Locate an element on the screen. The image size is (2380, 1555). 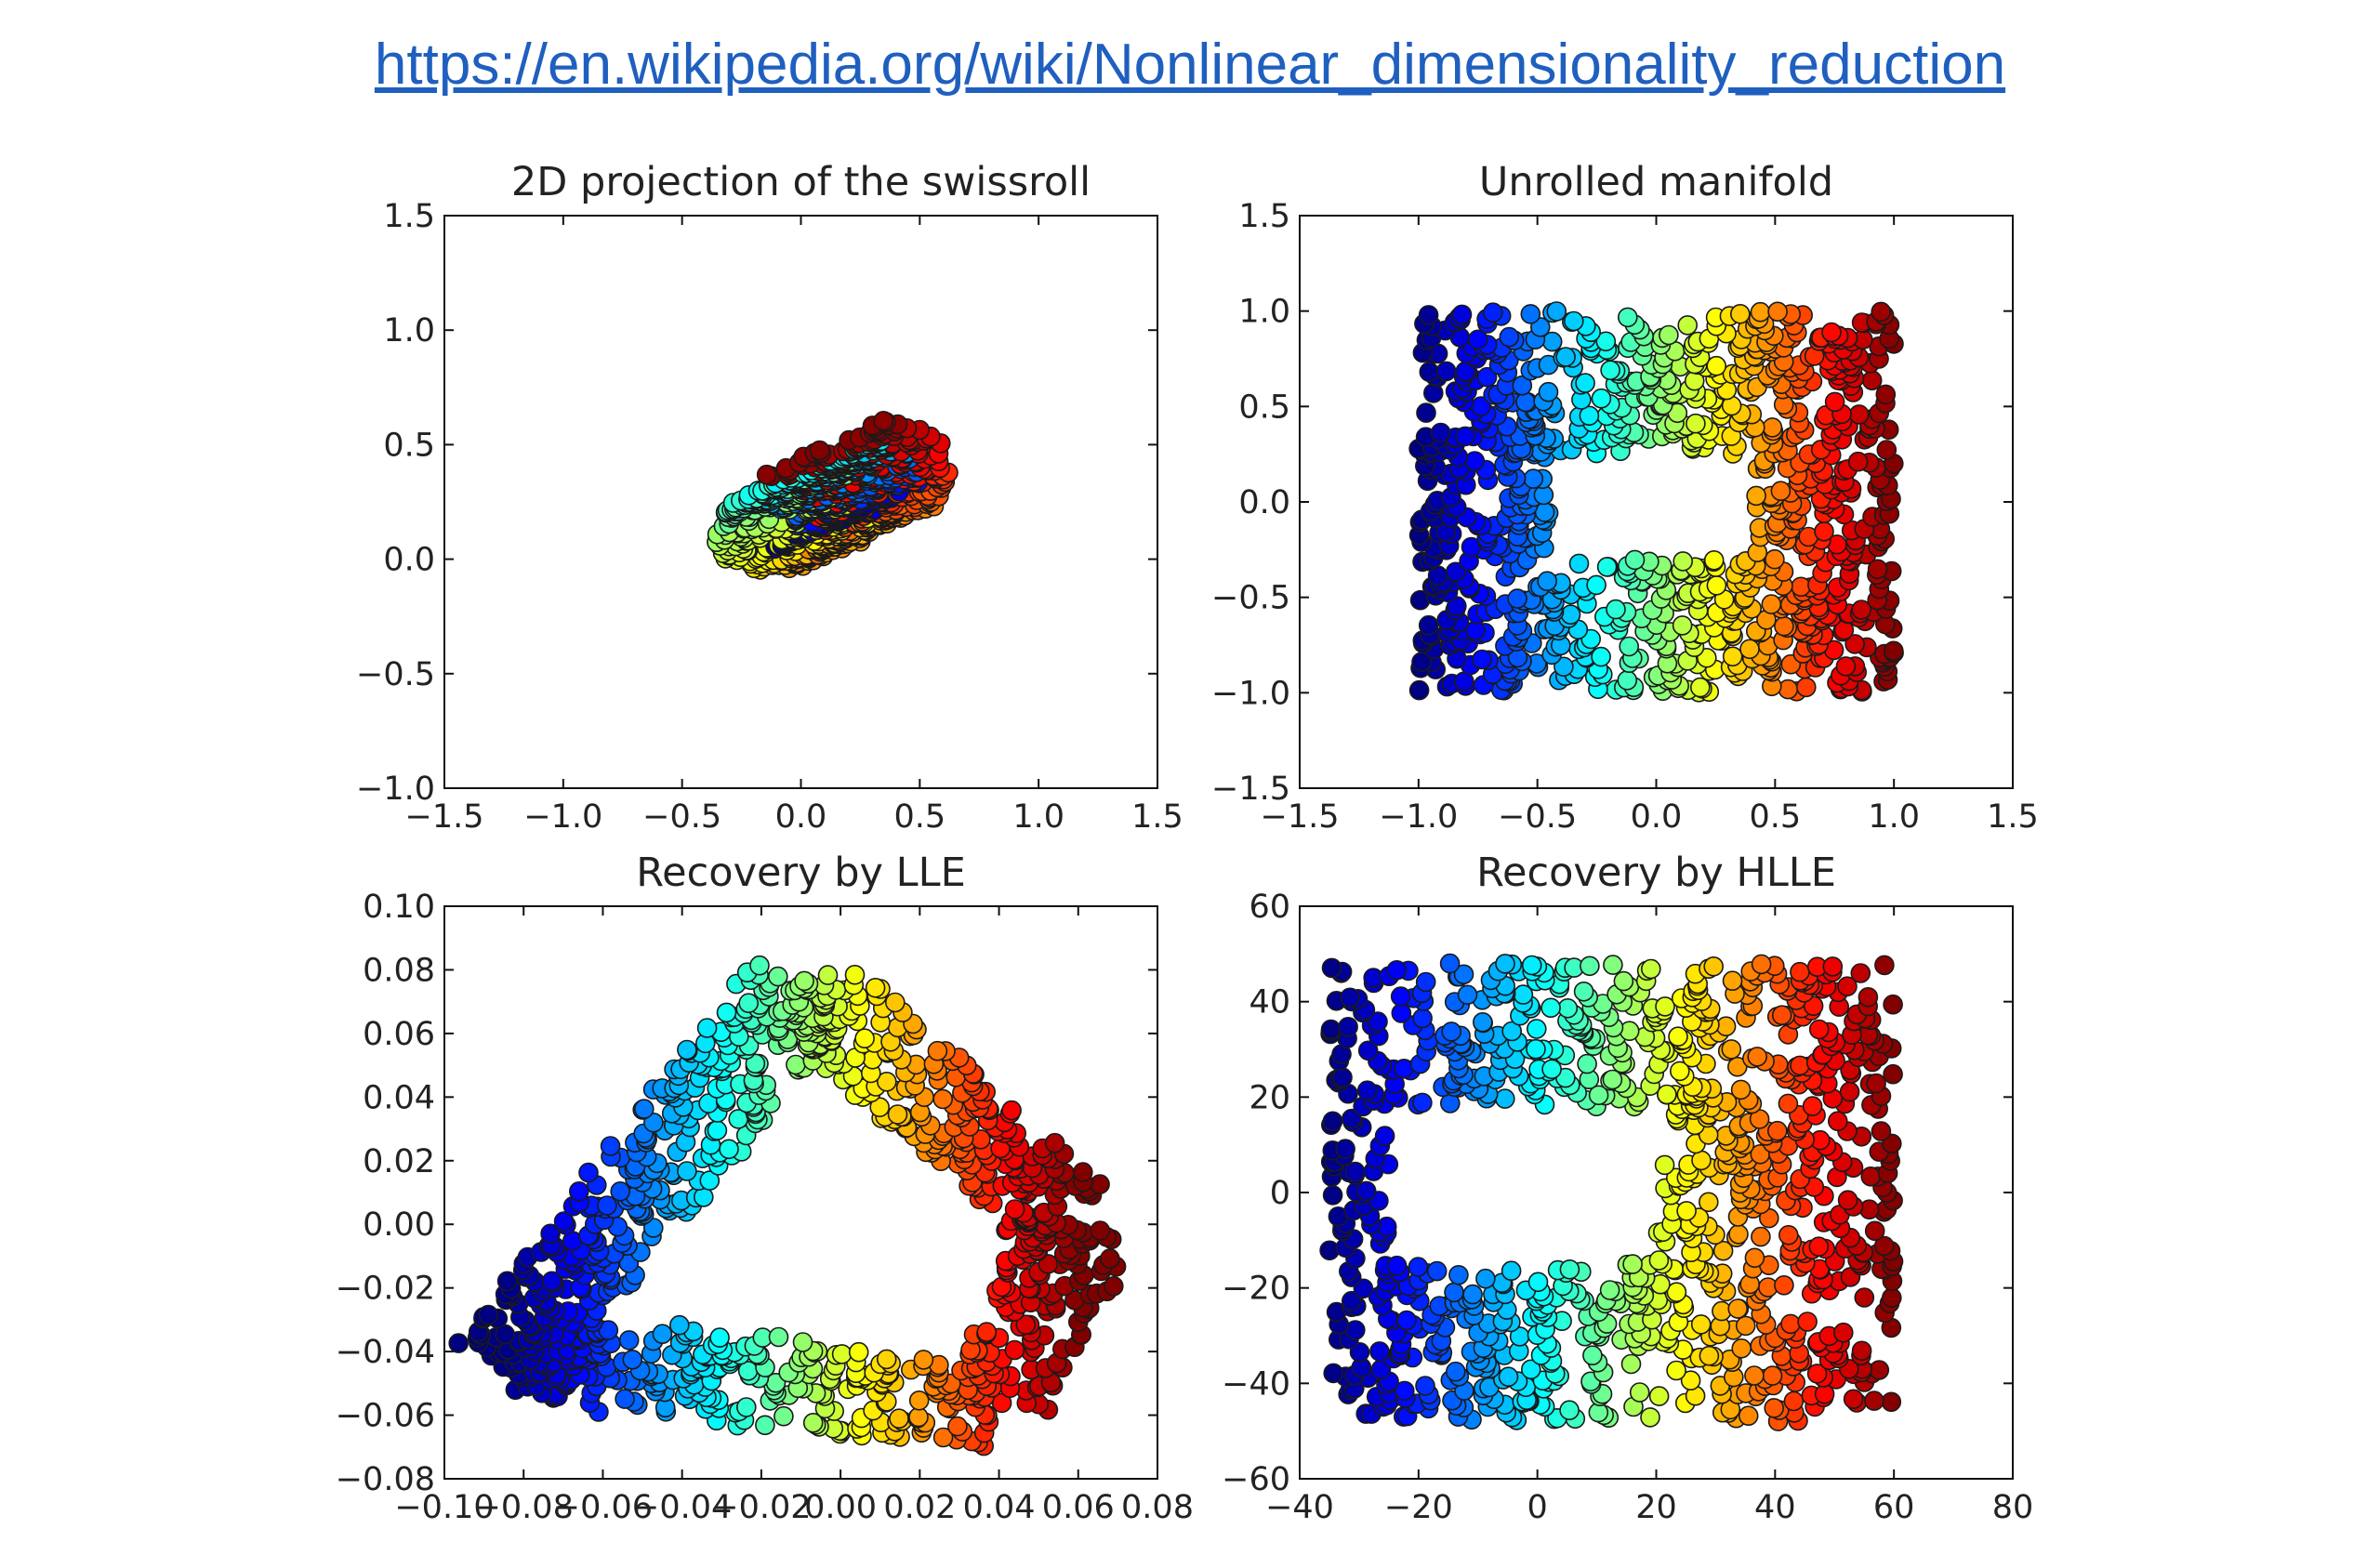
x-tick-label: 0.02 is located at coordinates (919, 1507).